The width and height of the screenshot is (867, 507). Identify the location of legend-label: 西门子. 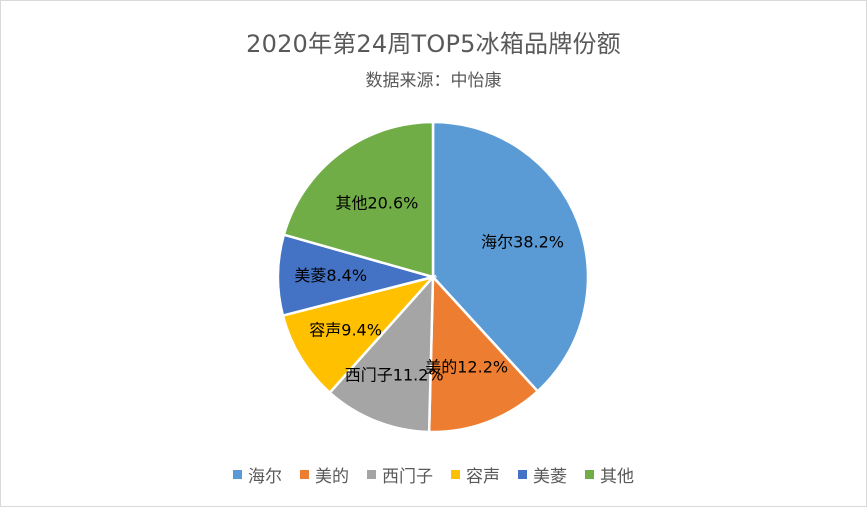
(407, 477).